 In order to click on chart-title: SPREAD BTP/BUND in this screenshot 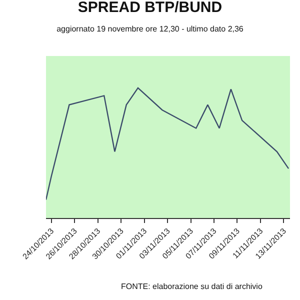, I will do `click(150, 8)`.